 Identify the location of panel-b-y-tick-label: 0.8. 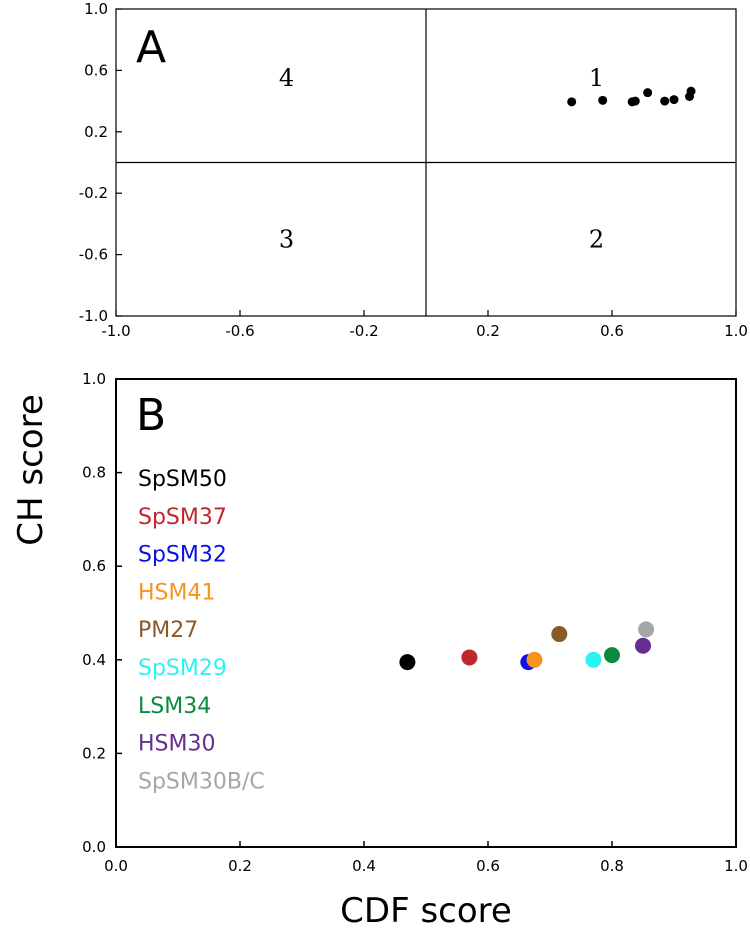
(94, 473).